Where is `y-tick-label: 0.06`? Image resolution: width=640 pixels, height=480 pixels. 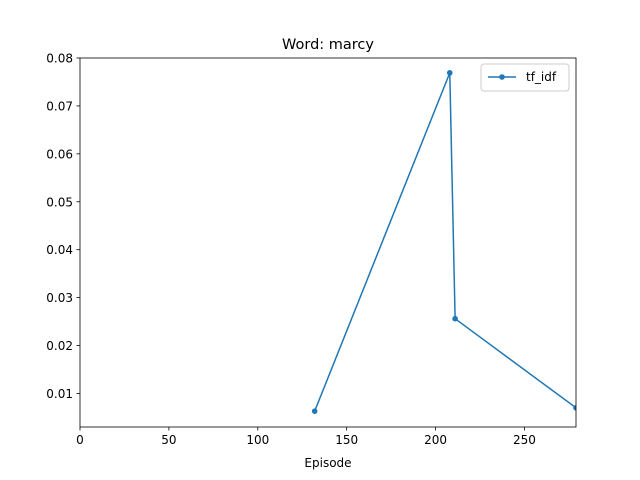
y-tick-label: 0.06 is located at coordinates (59, 154).